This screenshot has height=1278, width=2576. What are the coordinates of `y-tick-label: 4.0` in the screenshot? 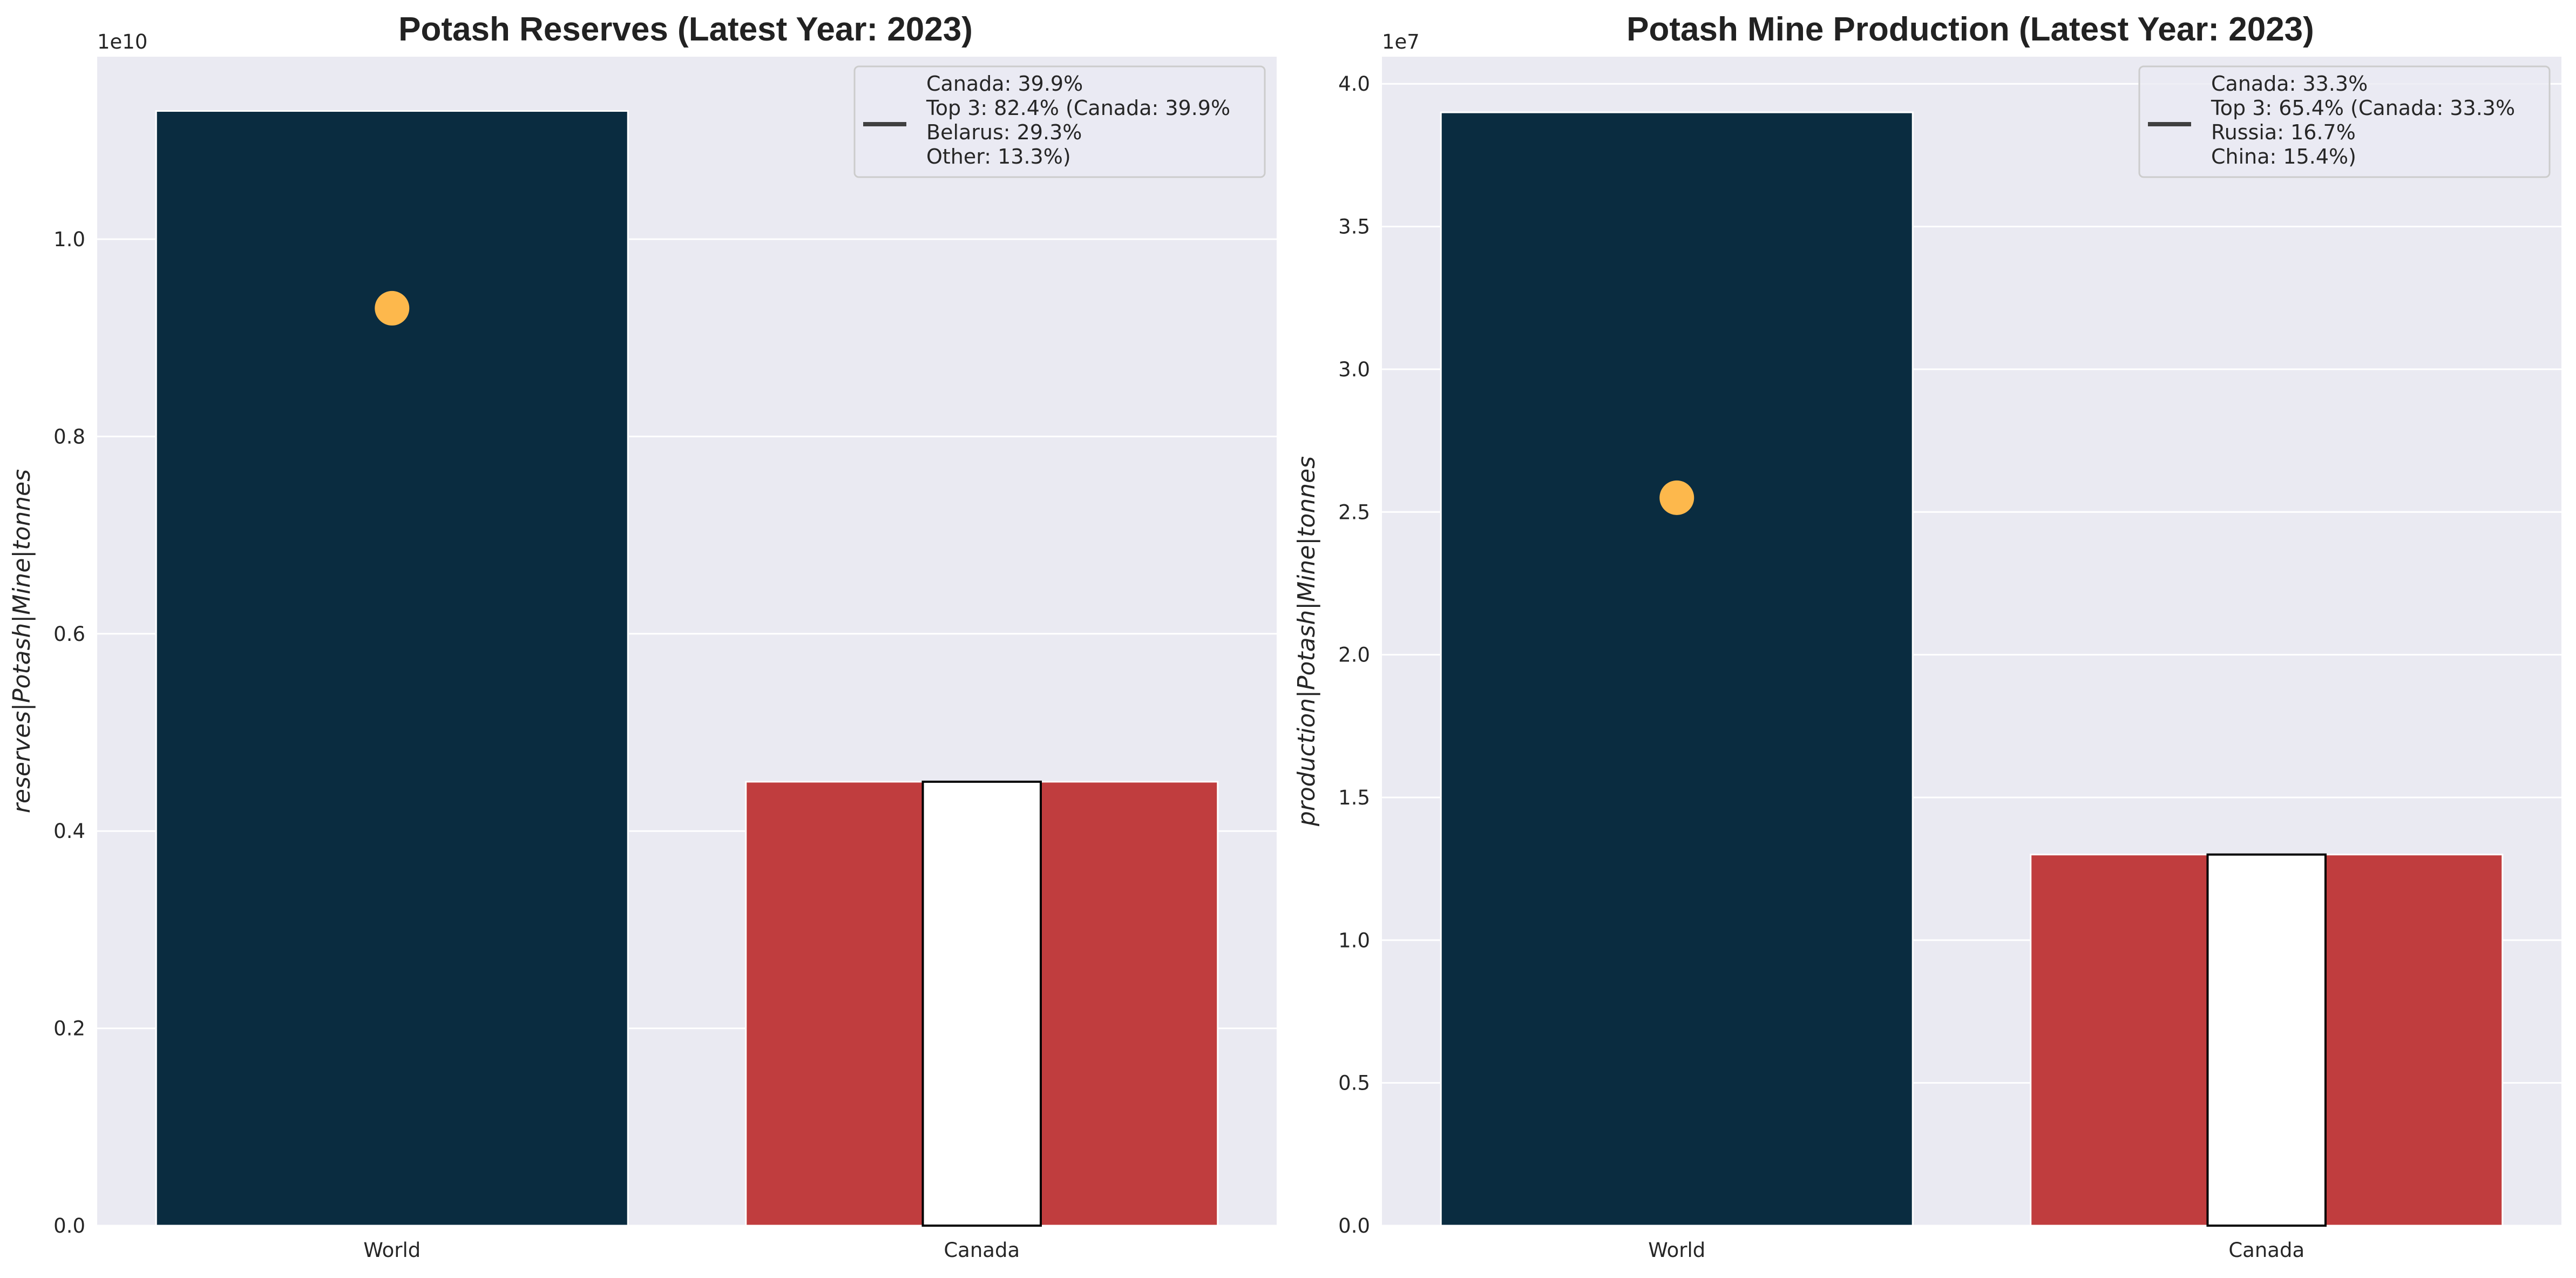 It's located at (1354, 84).